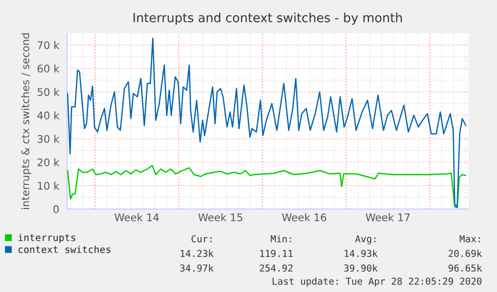 The height and width of the screenshot is (292, 497). What do you see at coordinates (136, 217) in the screenshot?
I see `x-tick-label: Week 14` at bounding box center [136, 217].